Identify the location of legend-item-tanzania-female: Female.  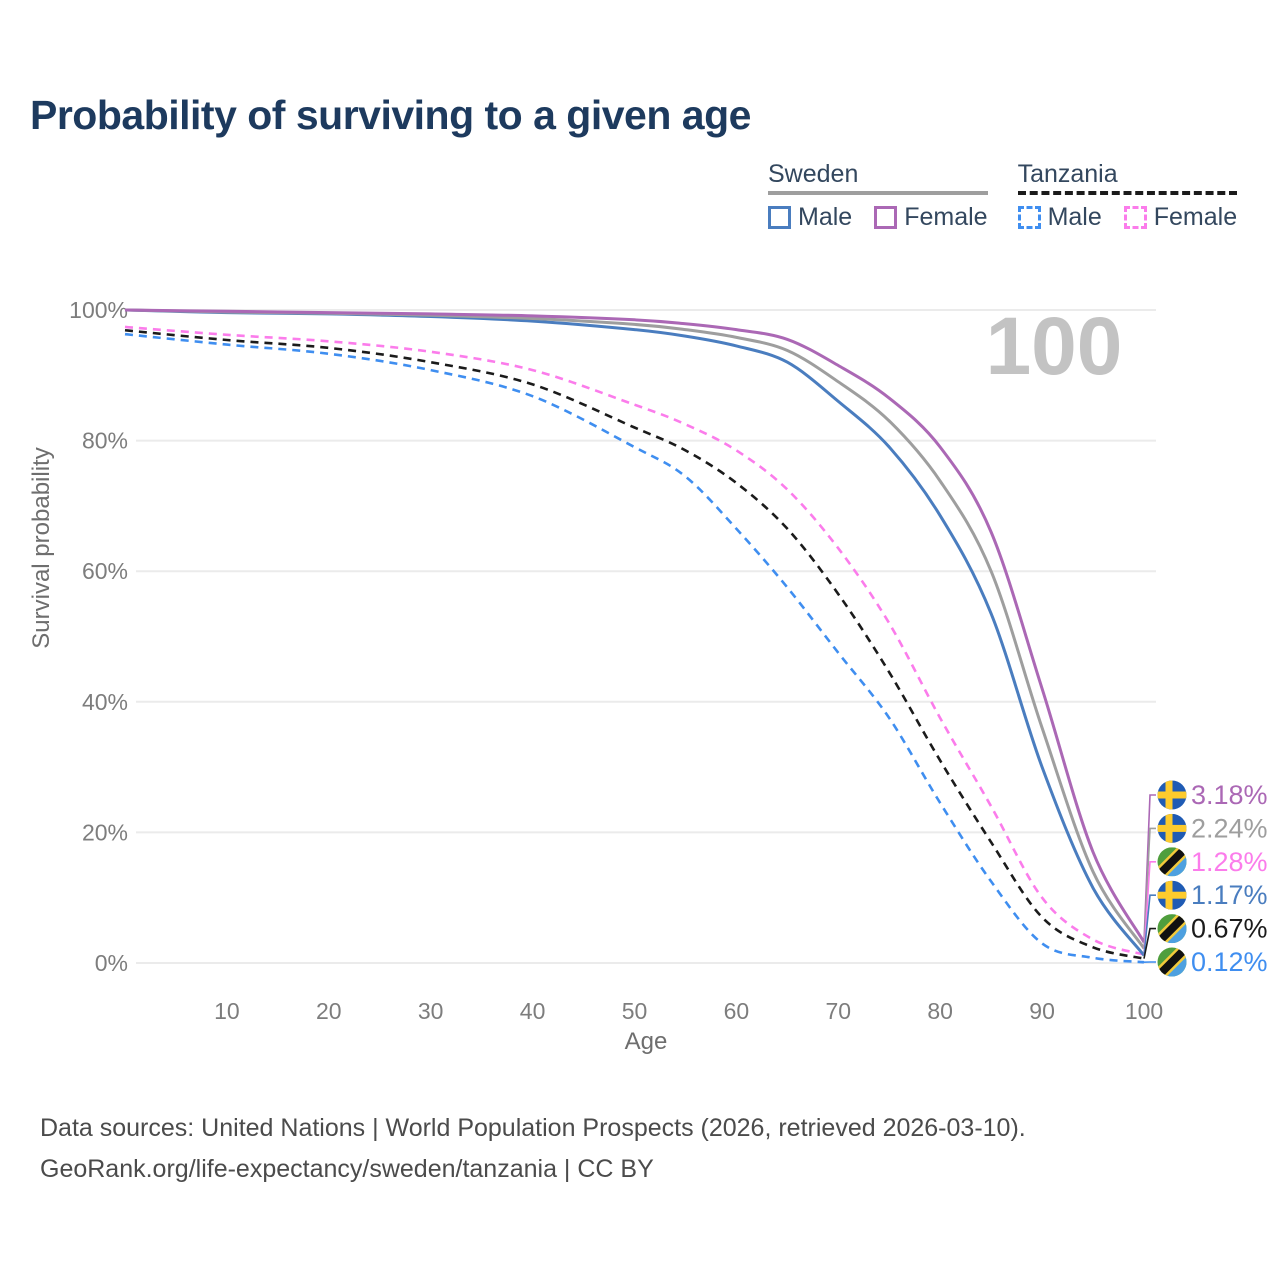
(1180, 217).